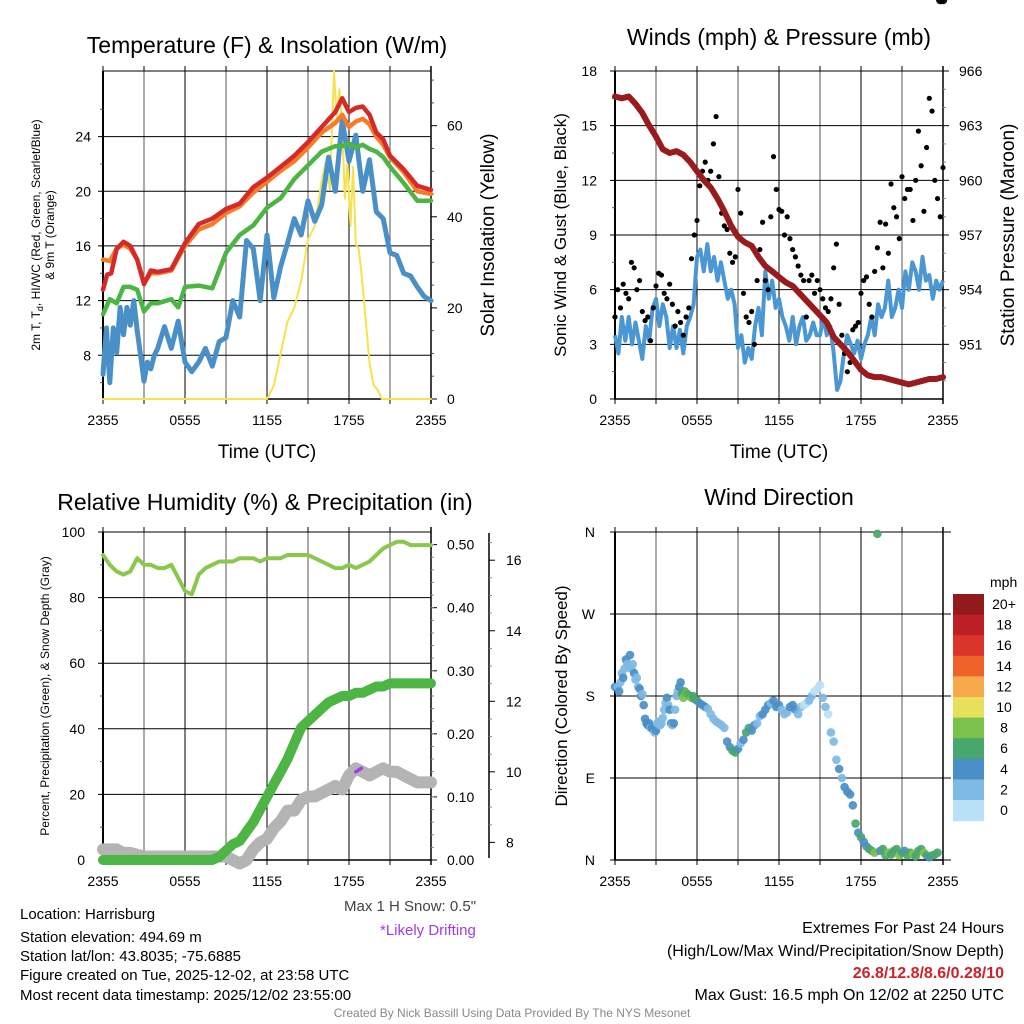  I want to click on series-dewpoint, so click(267, 229).